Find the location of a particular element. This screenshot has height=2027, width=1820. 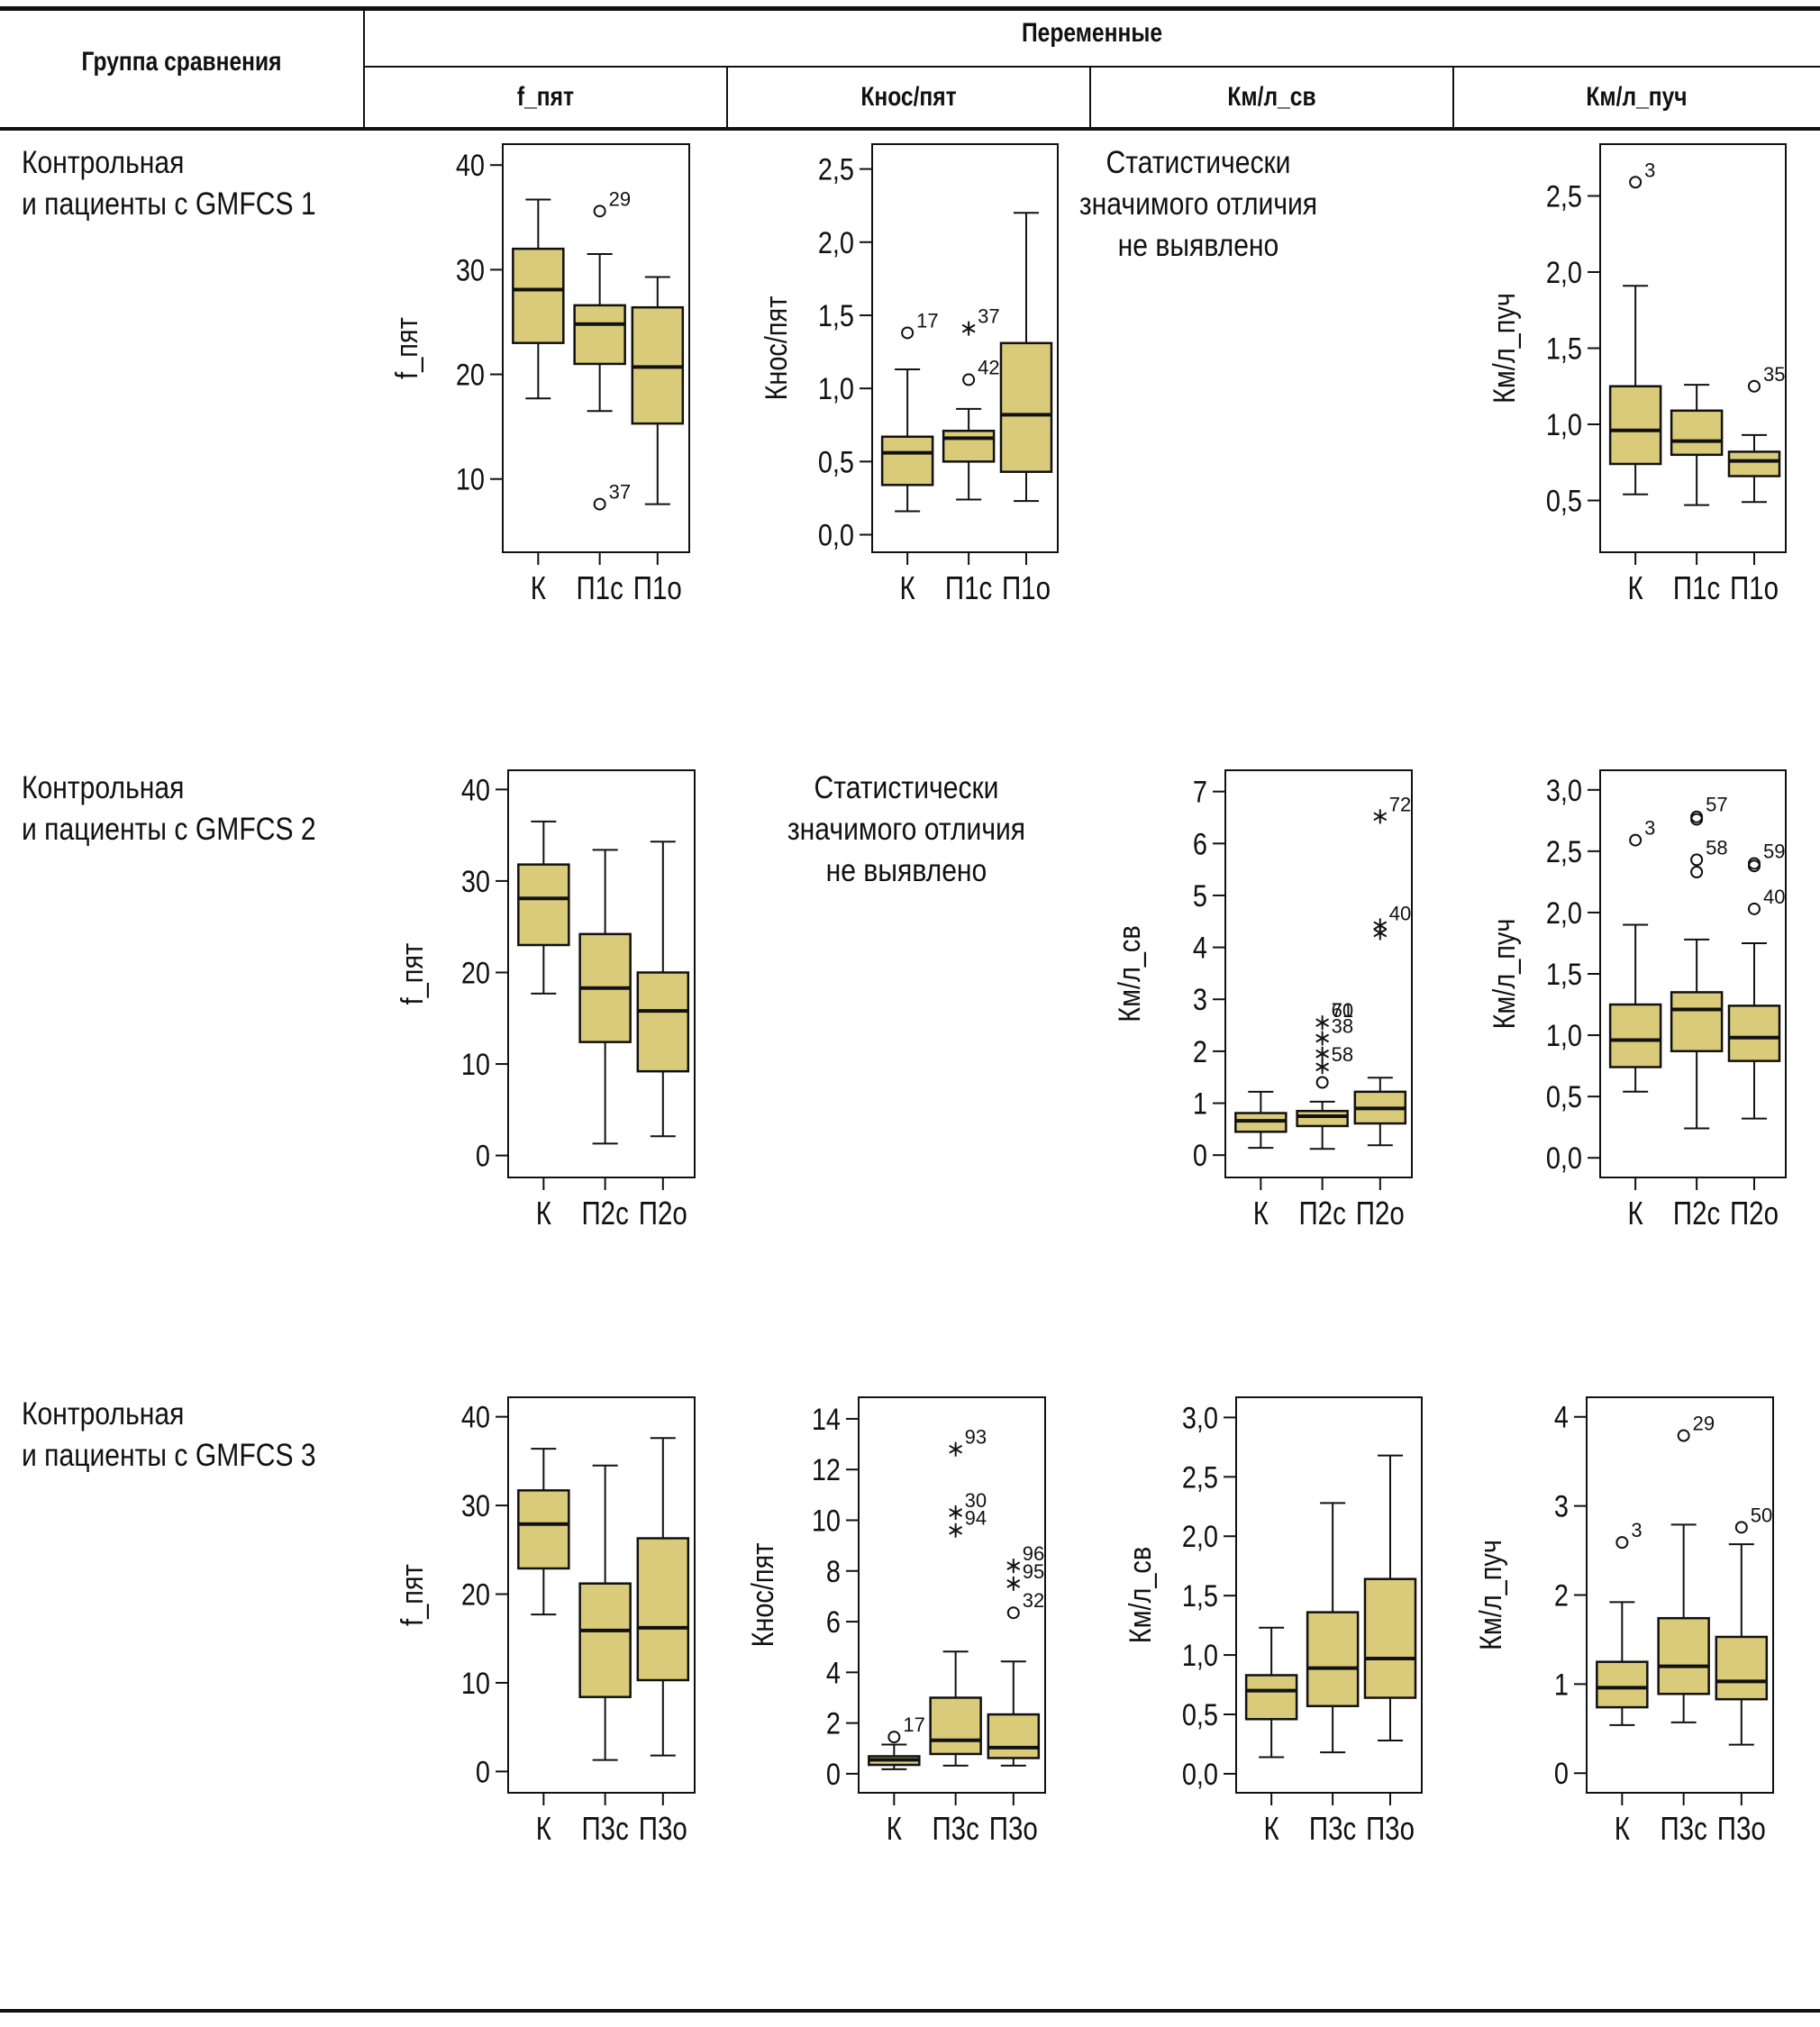

y-tick-label: 40 is located at coordinates (476, 1416).